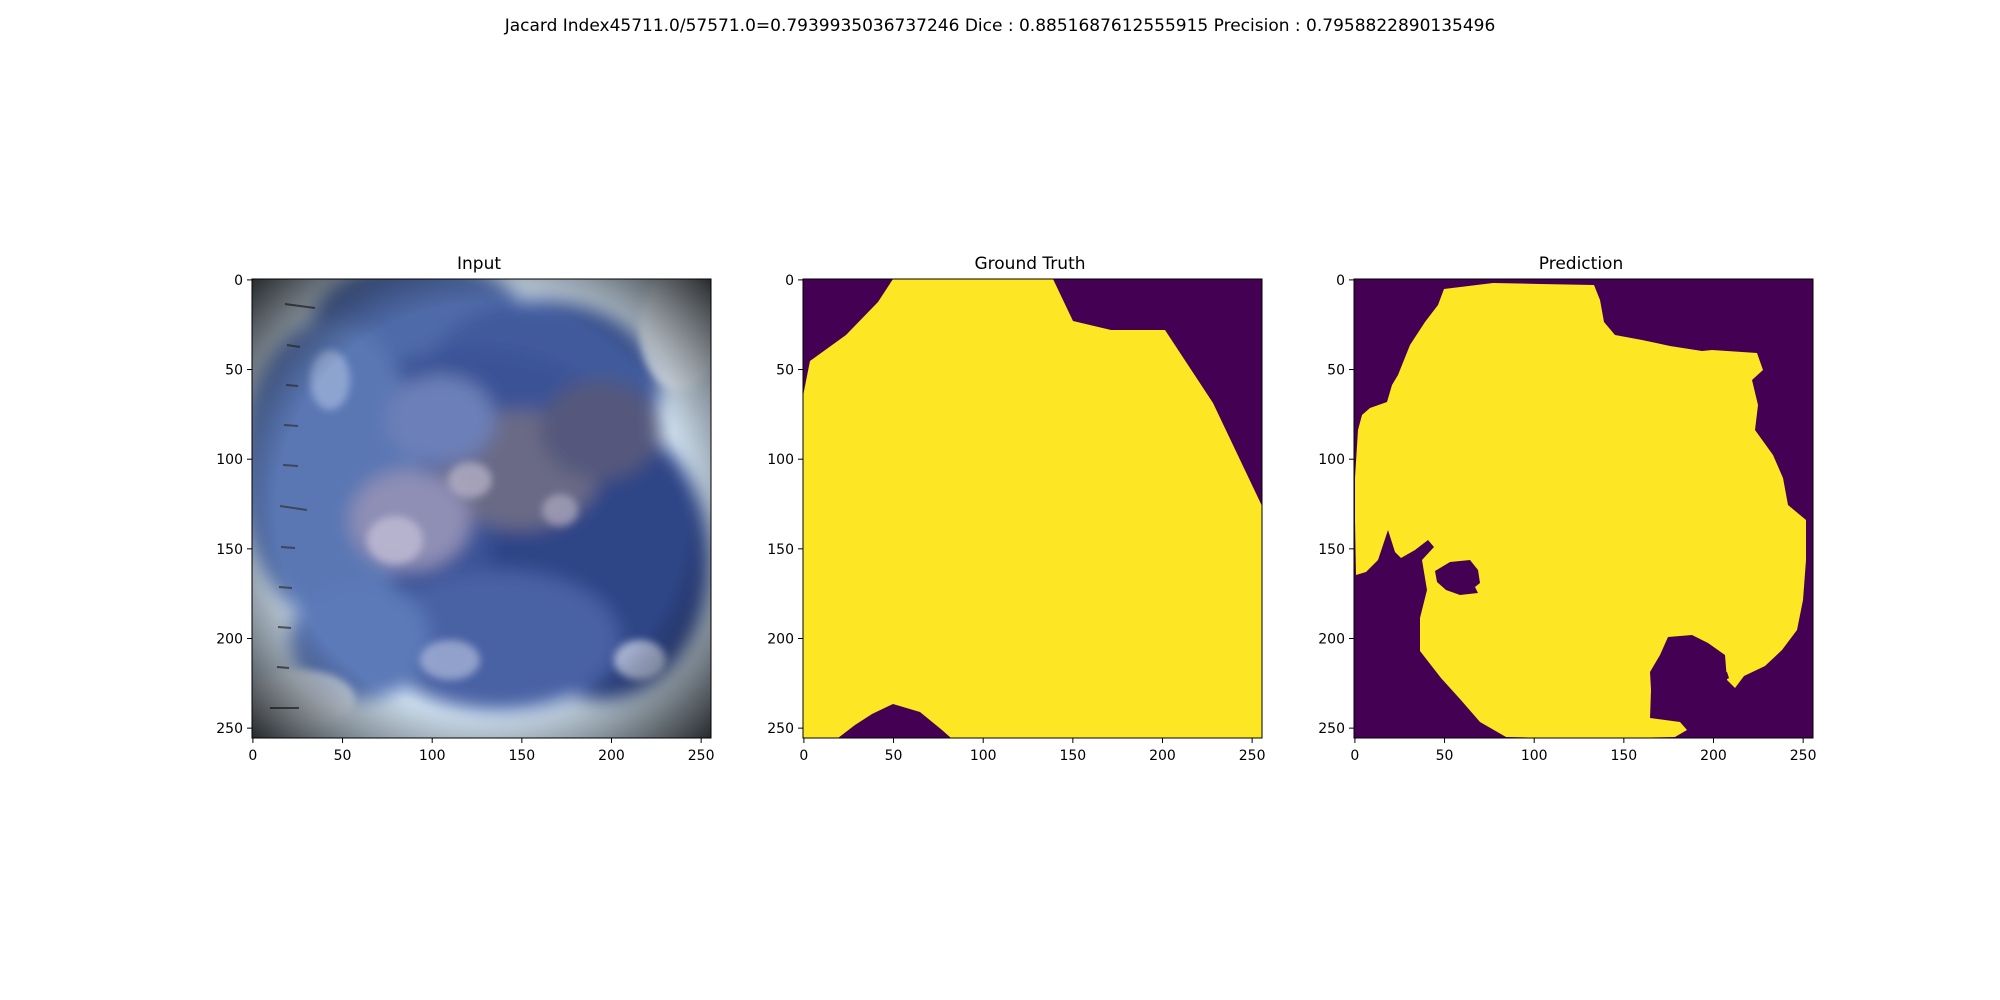 This screenshot has width=2000, height=1000. Describe the element at coordinates (780, 460) in the screenshot. I see `ground-truth-y-tick-label: 100` at that location.